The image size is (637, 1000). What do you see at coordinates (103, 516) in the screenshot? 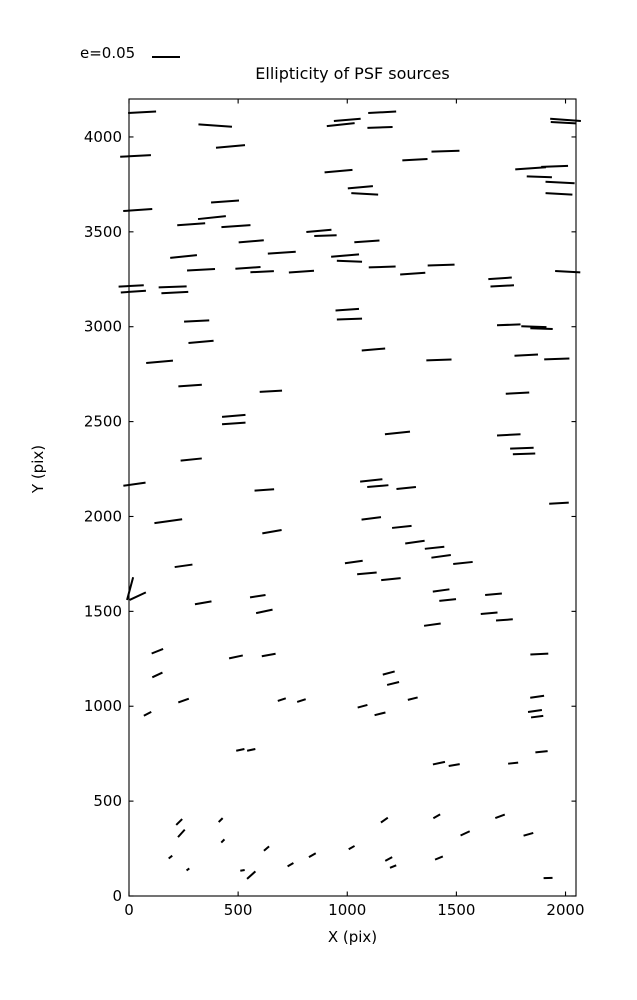
I see `y-tick-label: 2000` at bounding box center [103, 516].